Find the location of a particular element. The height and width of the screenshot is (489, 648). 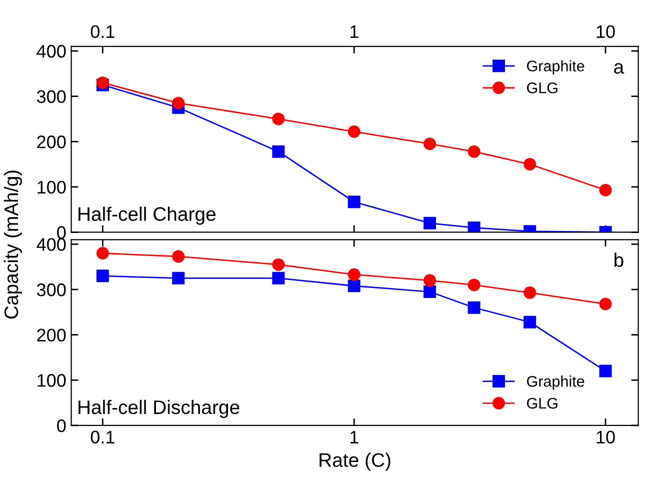

x-axis-title: Rate (C) is located at coordinates (355, 461).